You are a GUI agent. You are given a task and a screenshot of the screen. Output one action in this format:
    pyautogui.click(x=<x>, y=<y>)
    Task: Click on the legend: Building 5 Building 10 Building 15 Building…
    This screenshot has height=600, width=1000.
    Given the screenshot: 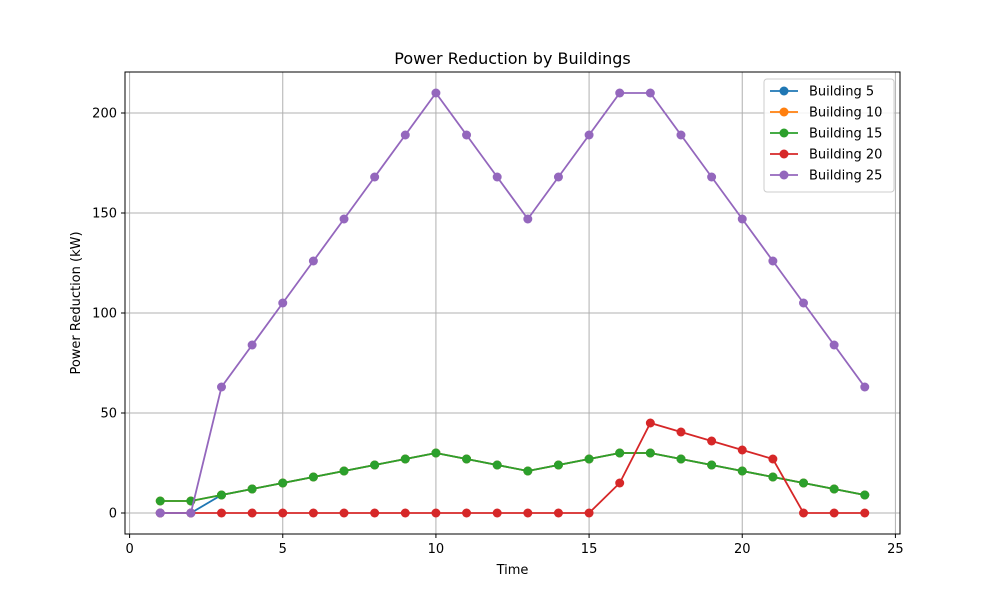 What is the action you would take?
    pyautogui.click(x=829, y=135)
    